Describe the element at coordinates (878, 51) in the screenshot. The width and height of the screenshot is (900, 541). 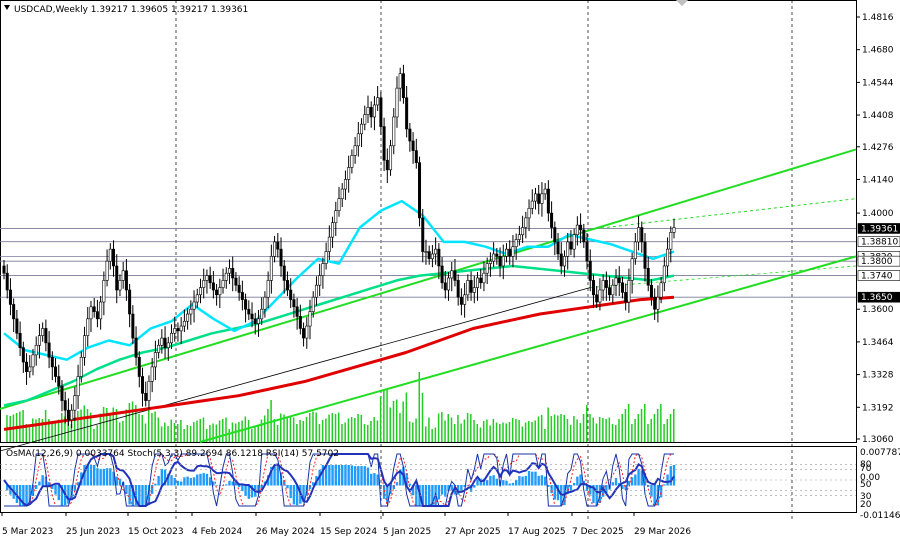
I see `y-tick-label: 1.4680` at that location.